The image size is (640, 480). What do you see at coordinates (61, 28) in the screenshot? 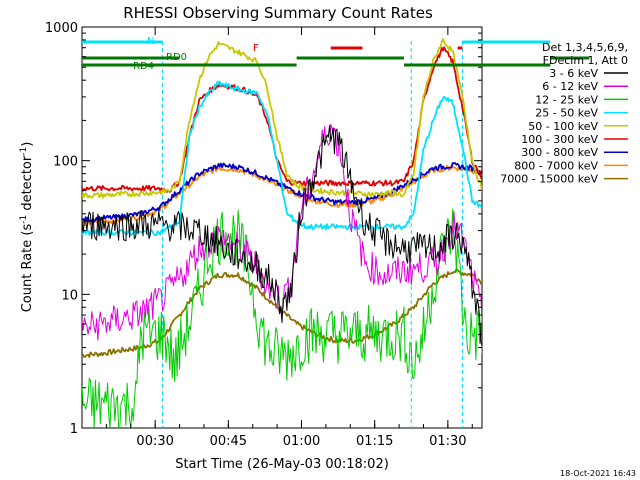
I see `y-tick-label-3: 1000` at bounding box center [61, 28].